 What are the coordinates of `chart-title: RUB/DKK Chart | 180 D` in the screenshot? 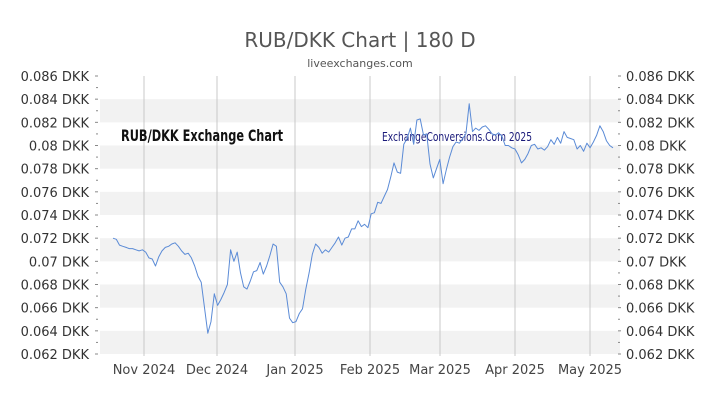 It's located at (359, 40).